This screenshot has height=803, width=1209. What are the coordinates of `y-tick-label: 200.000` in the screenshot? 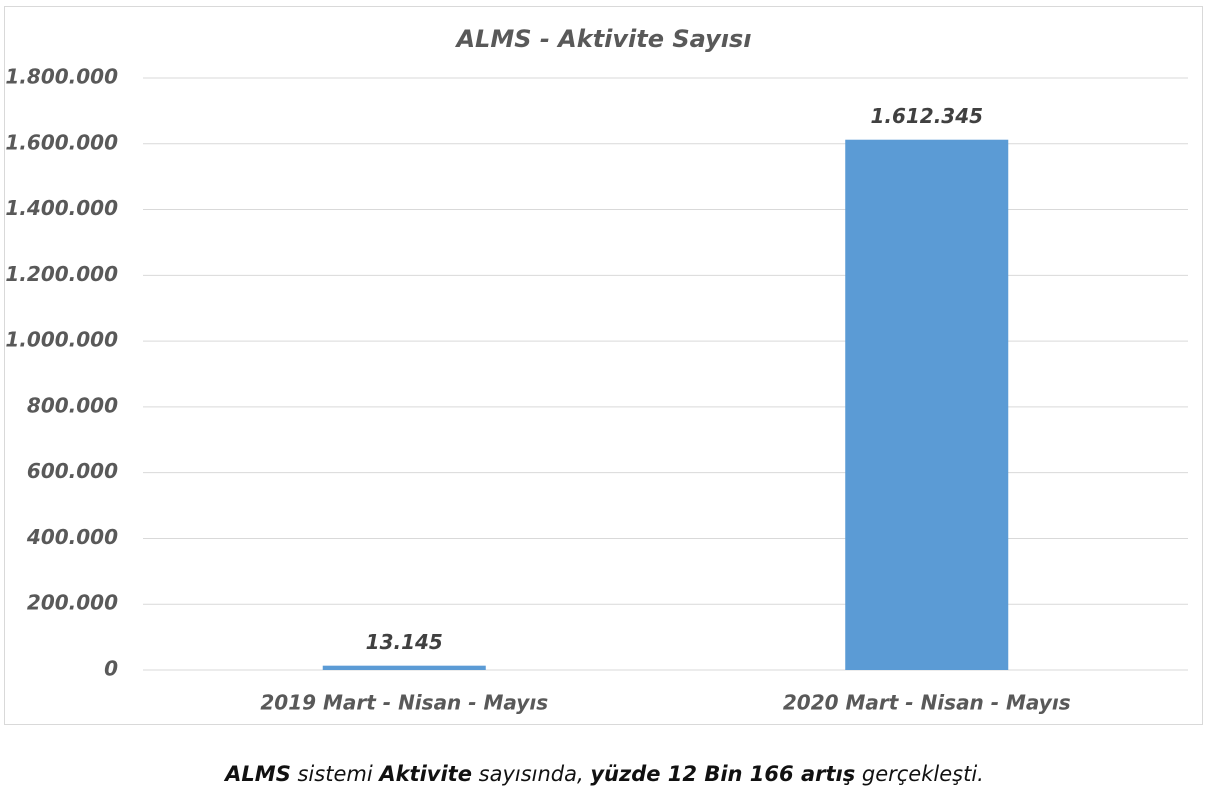 It's located at (72, 603).